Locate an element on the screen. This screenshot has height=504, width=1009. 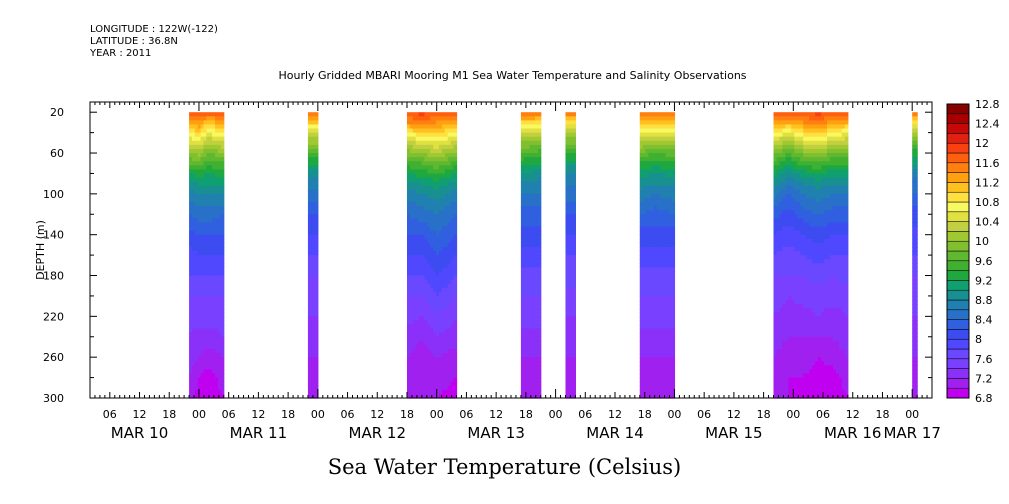
data-segment is located at coordinates (531, 255).